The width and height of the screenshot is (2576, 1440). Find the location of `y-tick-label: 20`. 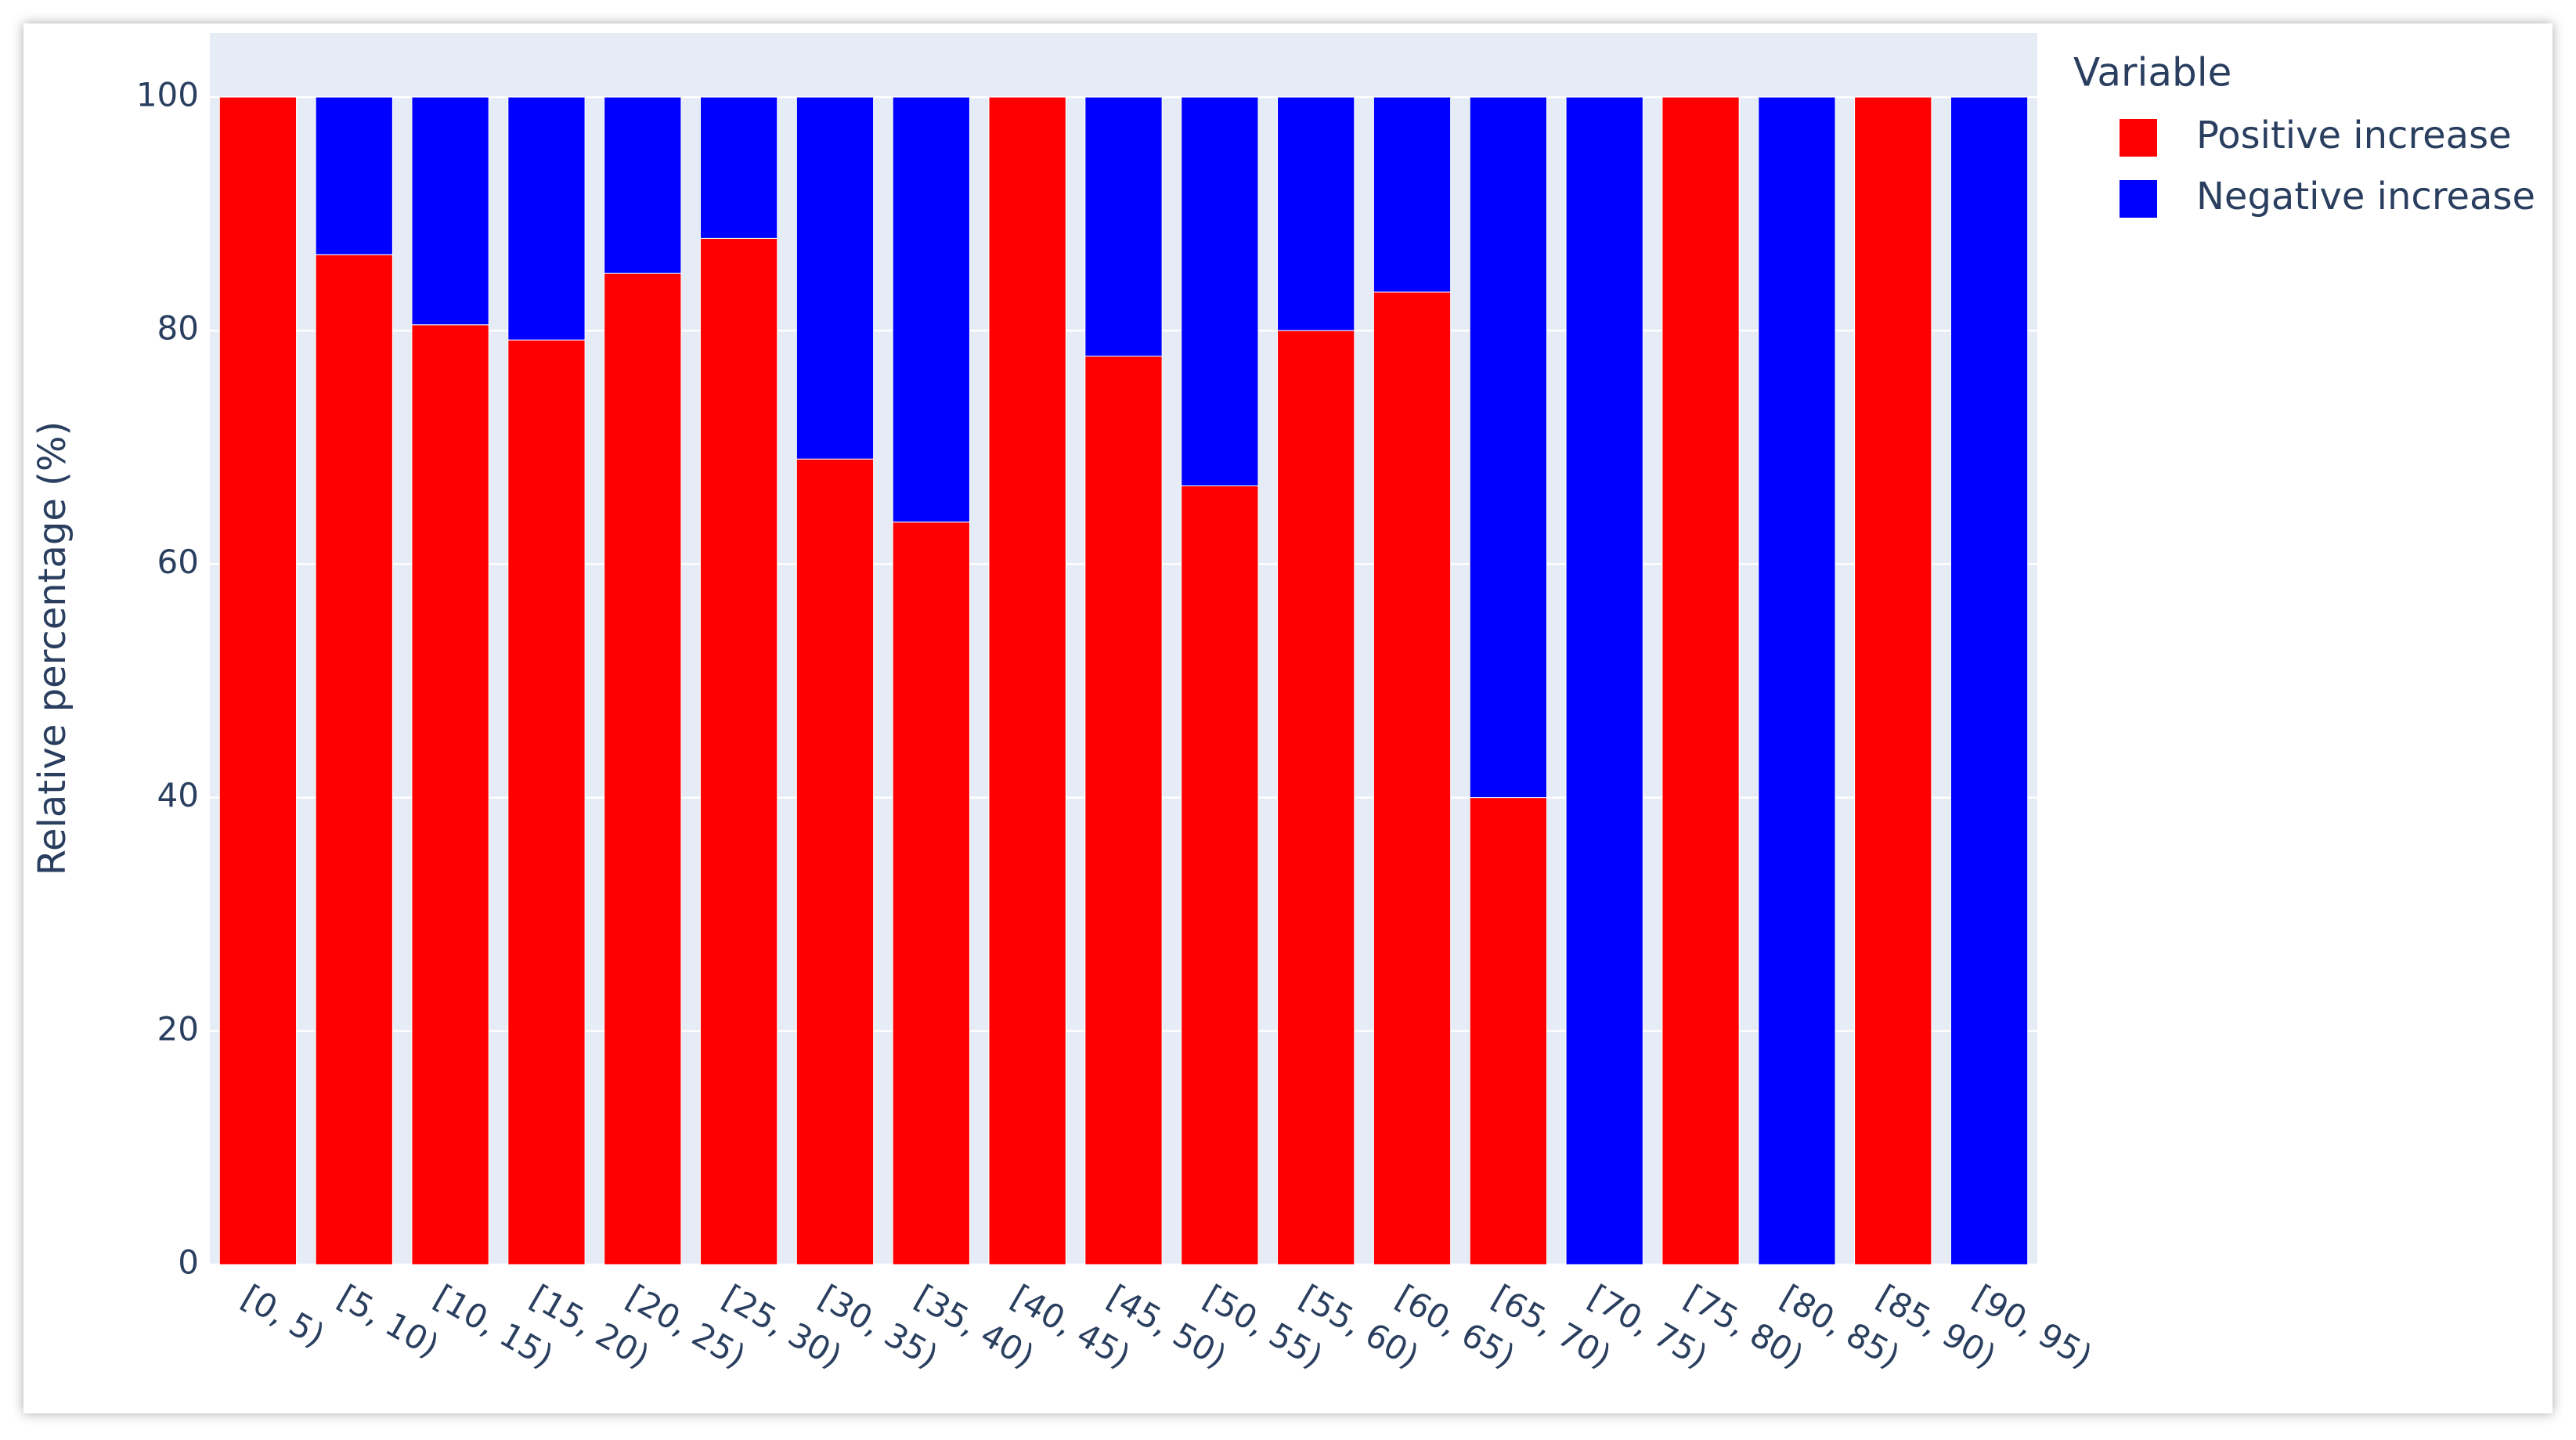

y-tick-label: 20 is located at coordinates (178, 1028).